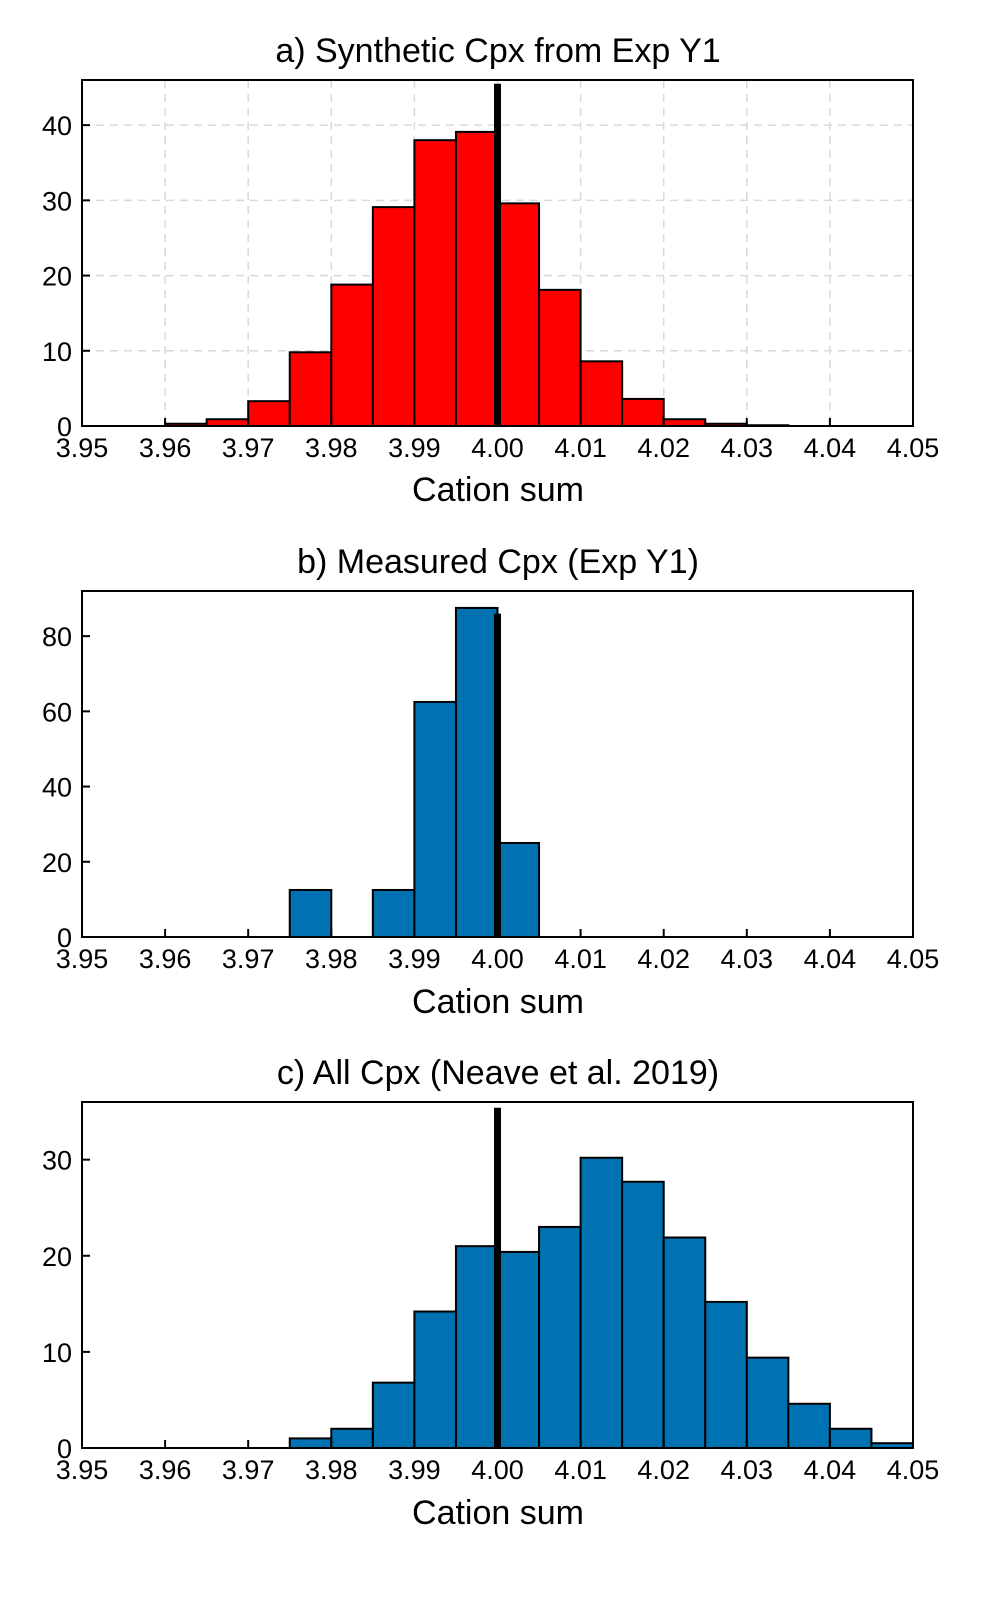  I want to click on panel-a-ytick-label: 30, so click(57, 201).